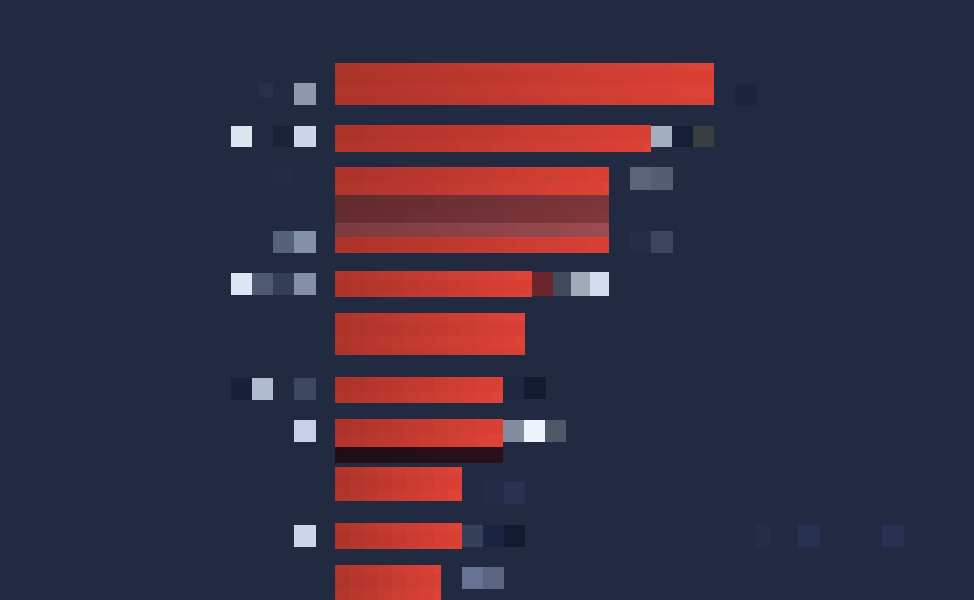 Image resolution: width=974 pixels, height=600 pixels. What do you see at coordinates (893, 536) in the screenshot?
I see `redacted-ghost-tile` at bounding box center [893, 536].